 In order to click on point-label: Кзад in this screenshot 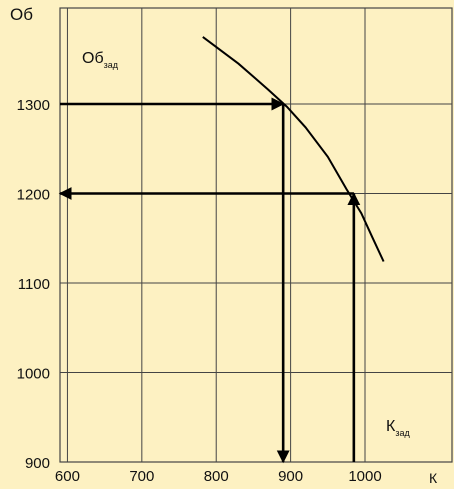, I will do `click(398, 428)`.